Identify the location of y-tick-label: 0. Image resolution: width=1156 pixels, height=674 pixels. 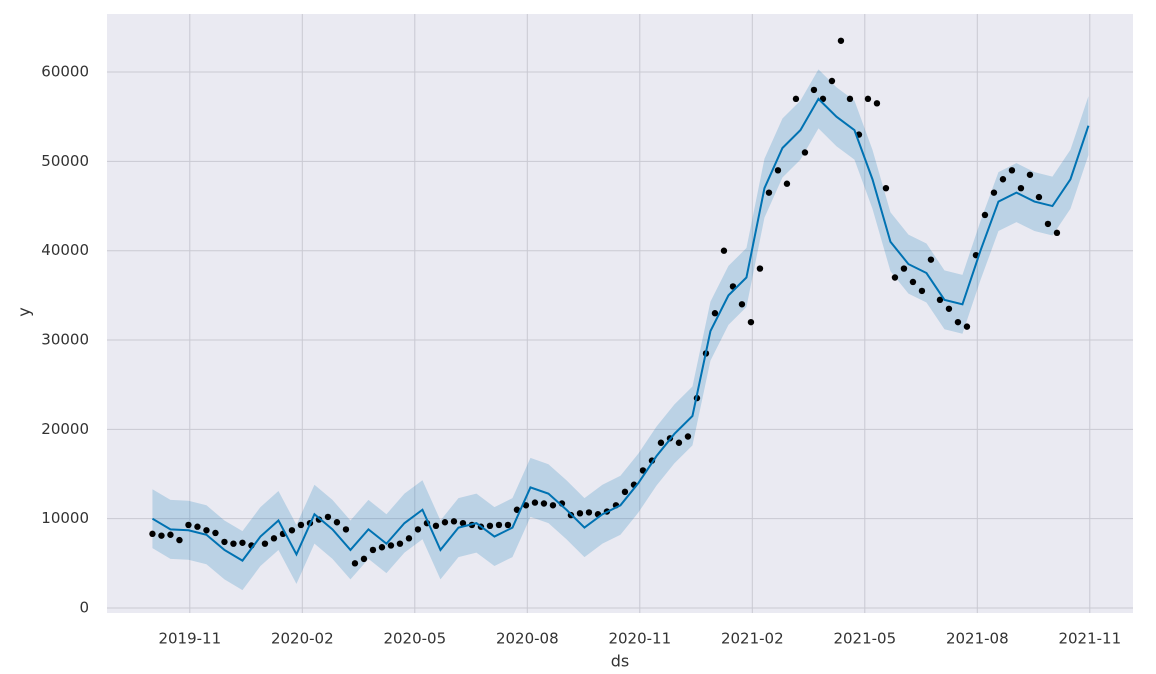
(84, 607).